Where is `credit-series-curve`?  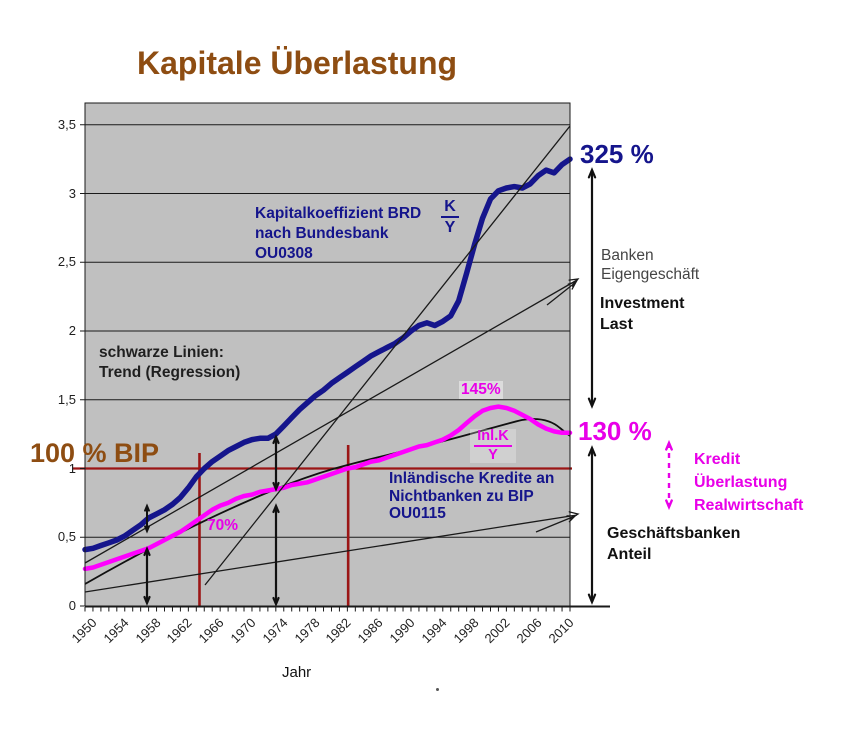
credit-series-curve is located at coordinates (327, 488).